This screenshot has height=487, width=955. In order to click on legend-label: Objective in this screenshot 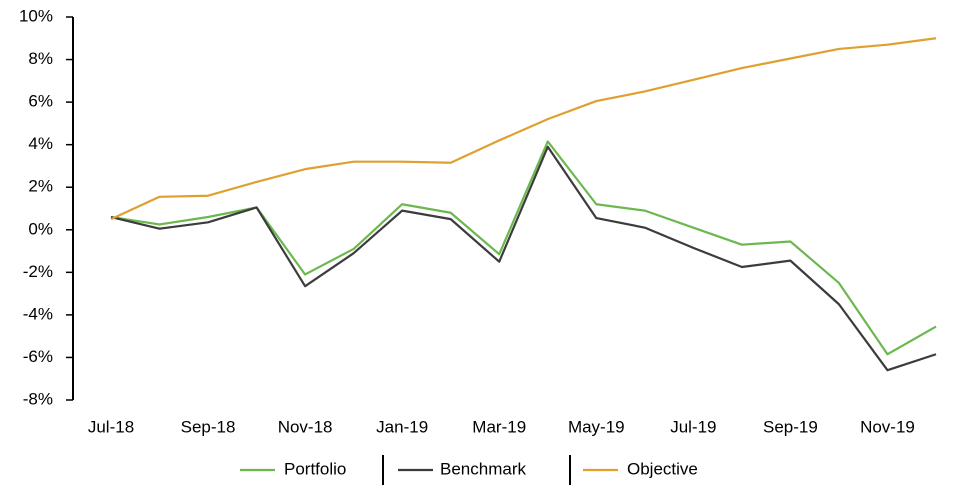, I will do `click(662, 468)`.